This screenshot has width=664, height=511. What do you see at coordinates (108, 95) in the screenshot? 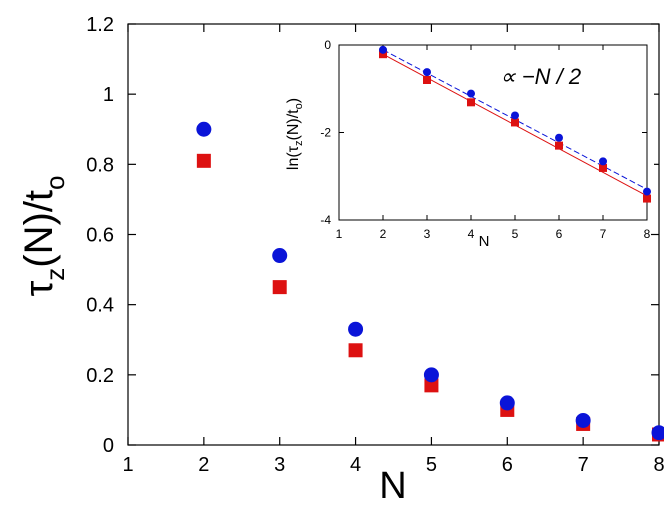
I see `y-tick-label: 1` at bounding box center [108, 95].